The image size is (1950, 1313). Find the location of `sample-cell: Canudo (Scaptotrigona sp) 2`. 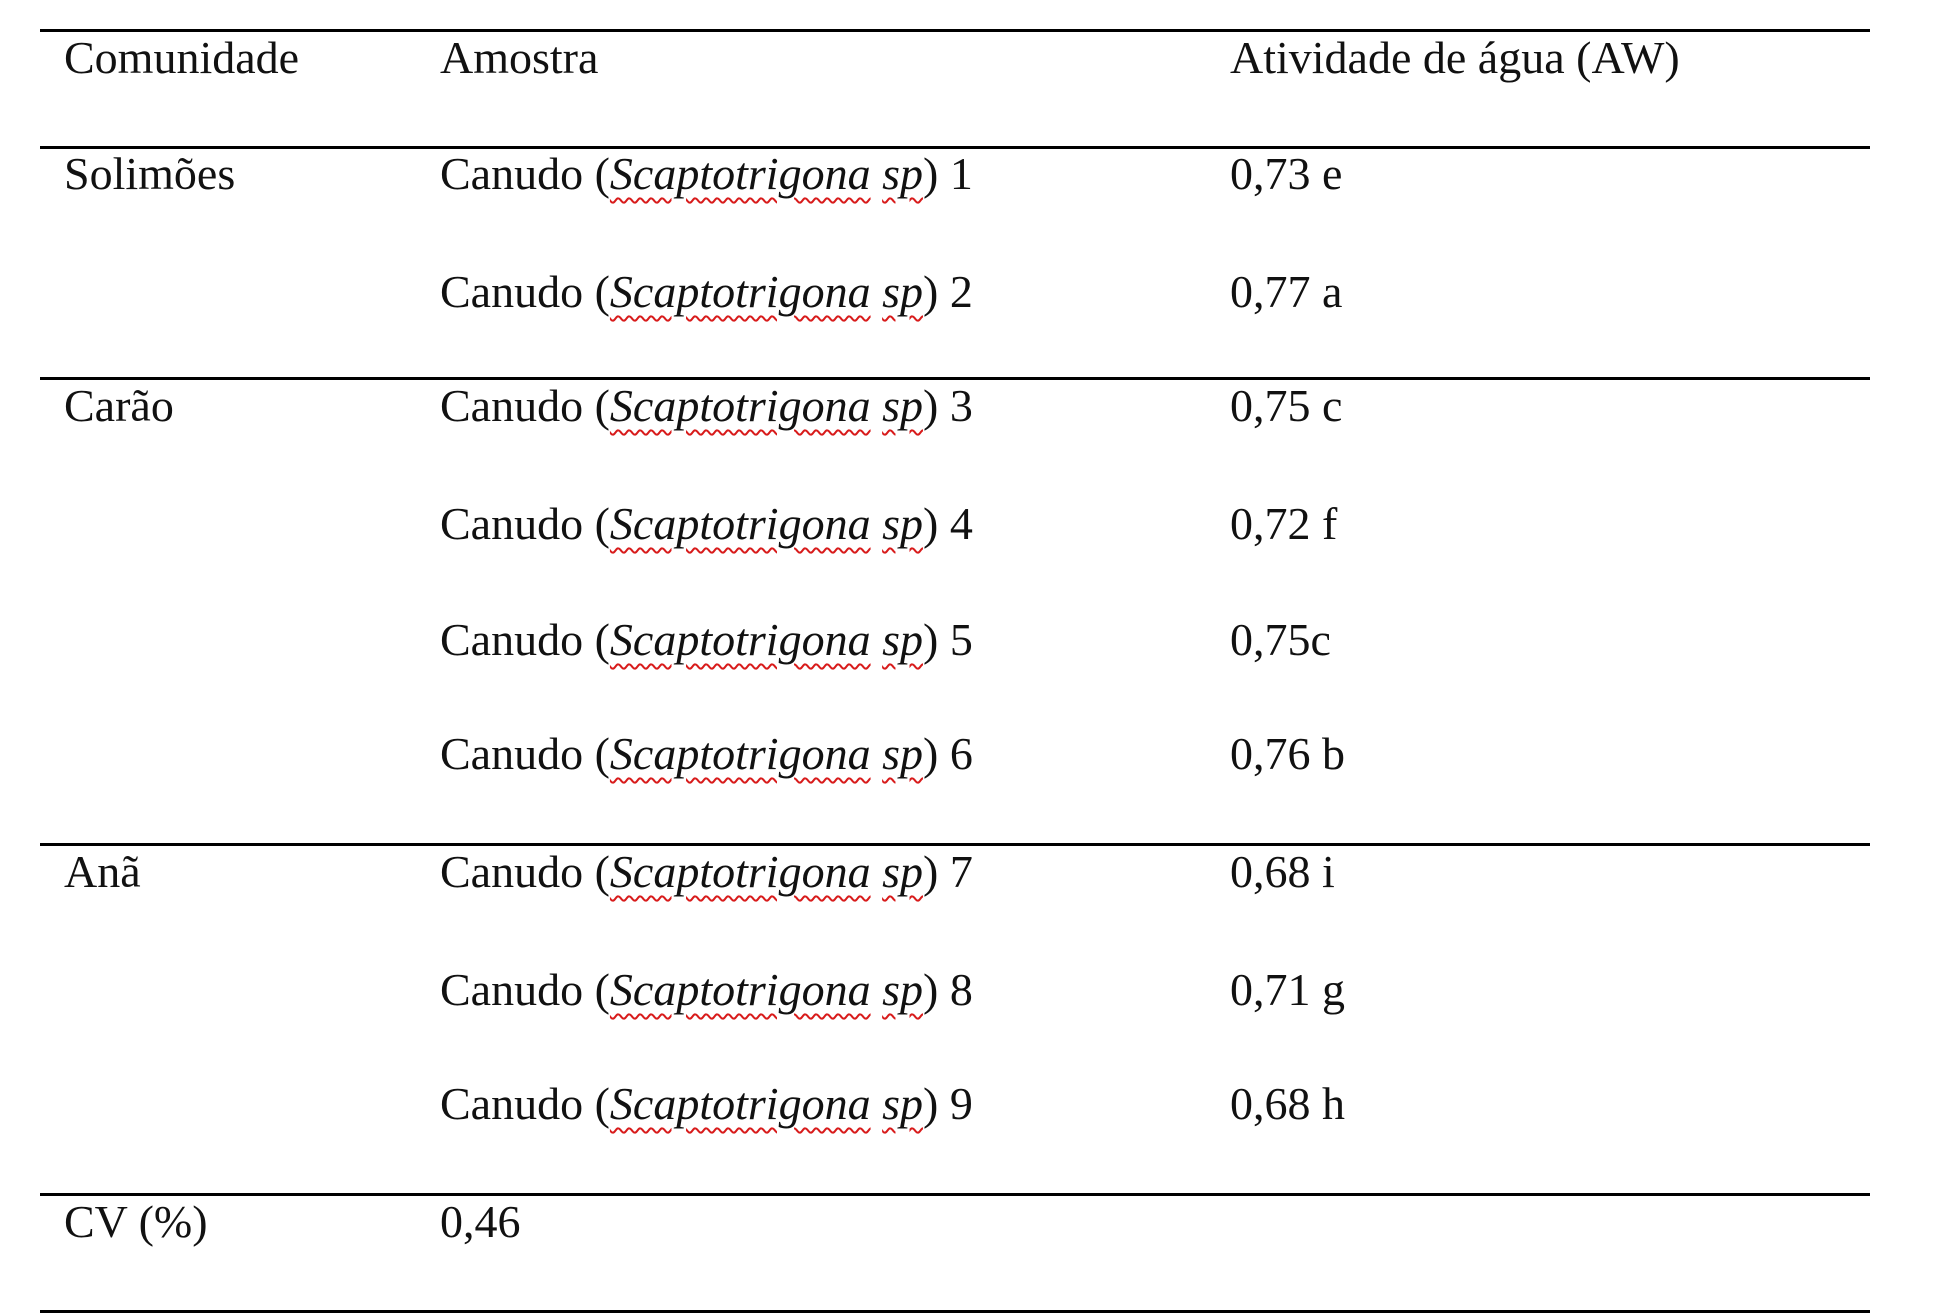

sample-cell: Canudo (Scaptotrigona sp) 2 is located at coordinates (706, 291).